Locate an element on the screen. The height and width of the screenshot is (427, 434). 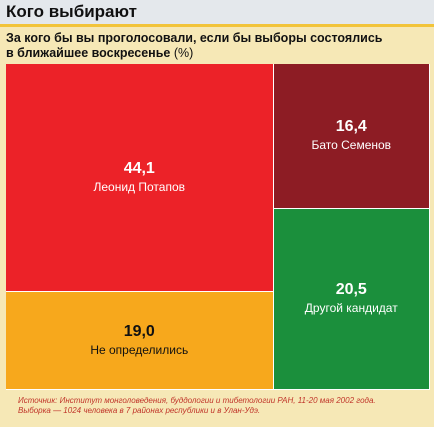
cell-value-semenov: 16,4 is located at coordinates (351, 127).